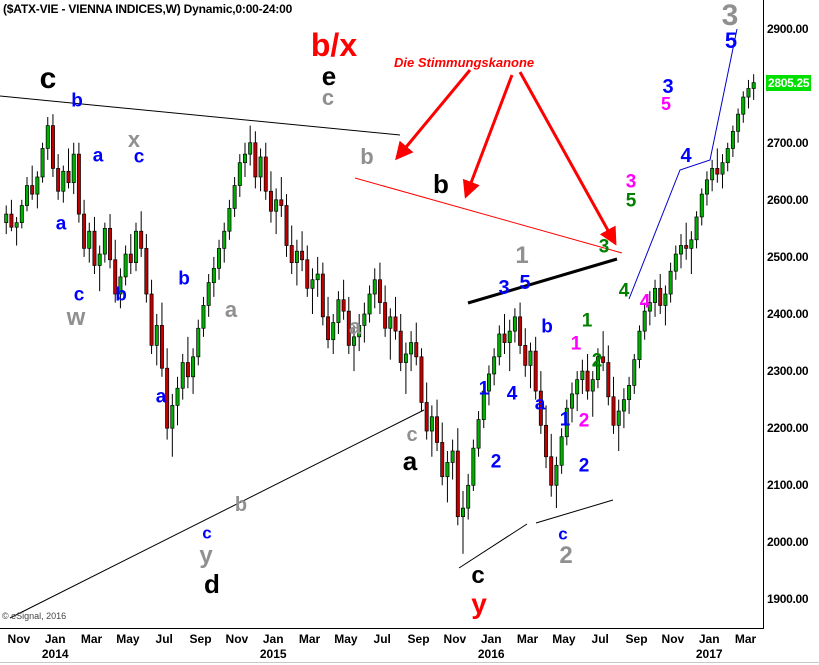 The height and width of the screenshot is (665, 819). Describe the element at coordinates (763, 314) in the screenshot. I see `price-axis-line` at that location.